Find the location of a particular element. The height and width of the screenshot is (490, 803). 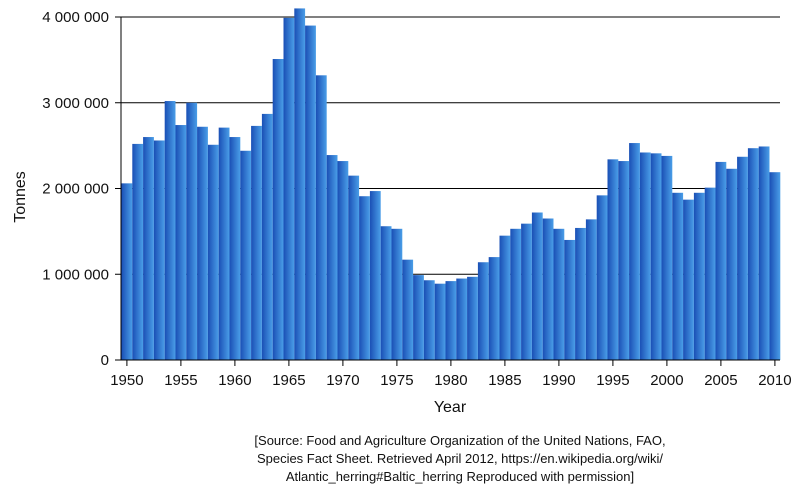

y-tick-label: 0 is located at coordinates (105, 360).